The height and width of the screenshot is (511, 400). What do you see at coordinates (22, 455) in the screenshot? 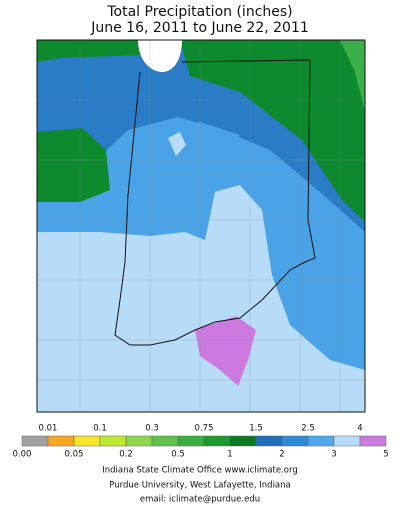
I see `legend-label: 0.00` at bounding box center [22, 455].